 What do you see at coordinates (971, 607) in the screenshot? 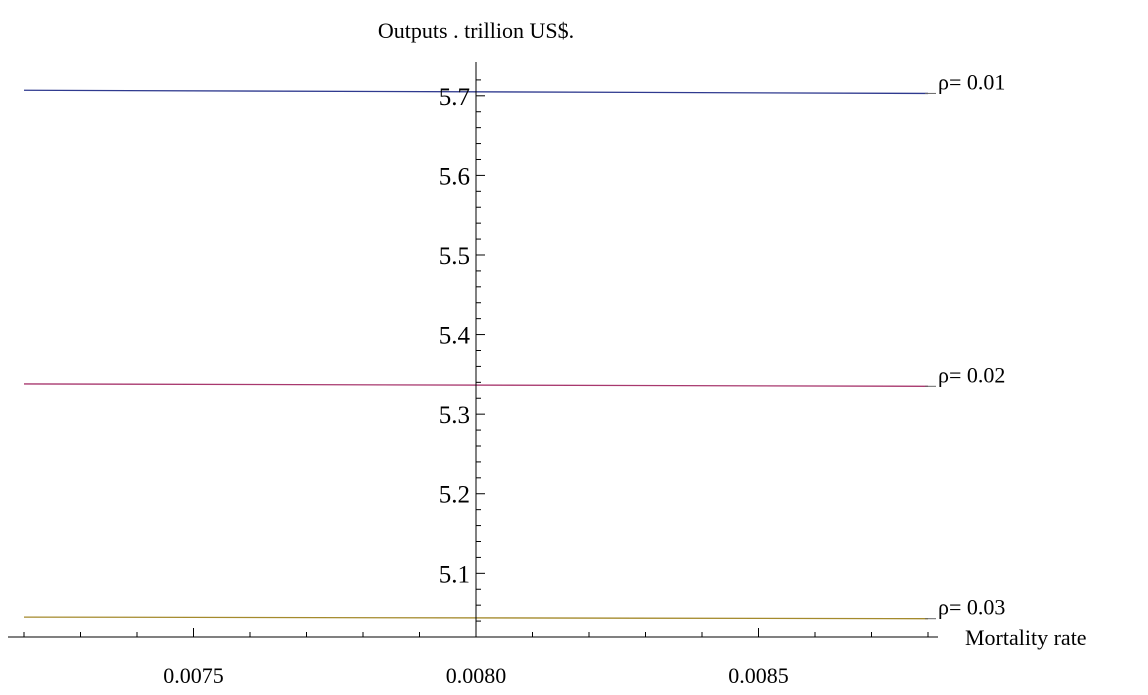
I see `series-label-3: ρ= 0.03` at bounding box center [971, 607].